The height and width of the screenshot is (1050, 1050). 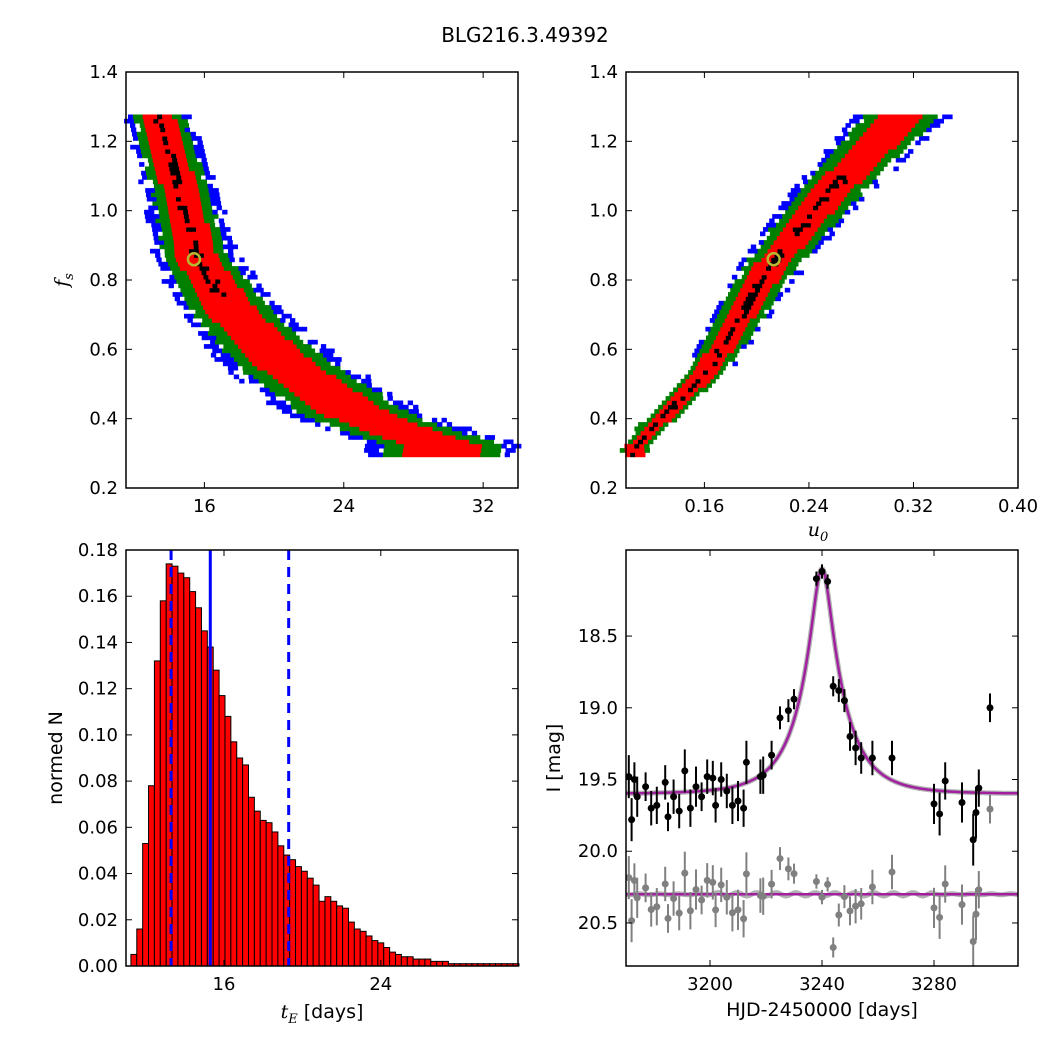 What do you see at coordinates (56, 758) in the screenshot?
I see `histogram-ylabel: normed N` at bounding box center [56, 758].